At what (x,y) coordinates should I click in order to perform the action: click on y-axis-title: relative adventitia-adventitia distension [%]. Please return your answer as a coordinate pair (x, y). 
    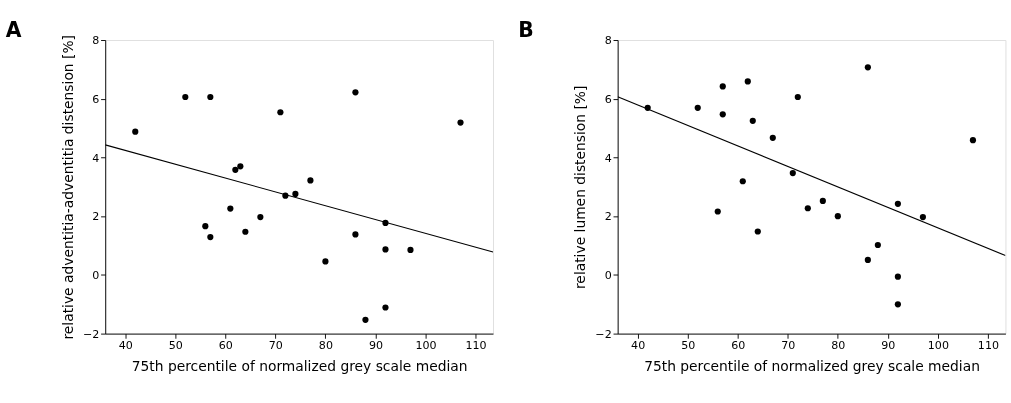
    Looking at the image, I should click on (67, 187).